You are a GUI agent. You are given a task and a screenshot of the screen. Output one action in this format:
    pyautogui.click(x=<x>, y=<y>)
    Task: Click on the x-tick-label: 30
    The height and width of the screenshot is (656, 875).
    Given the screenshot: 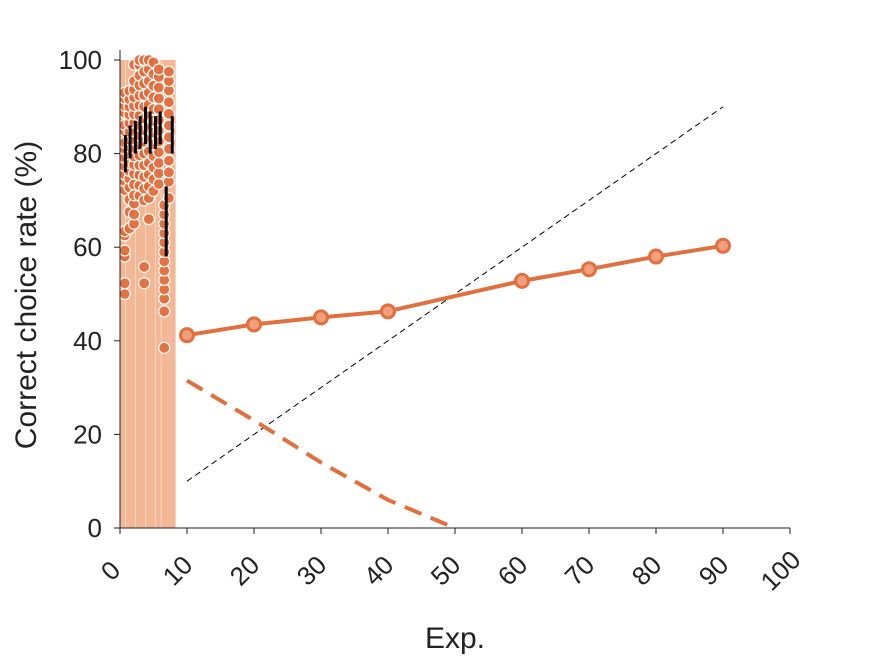 What is the action you would take?
    pyautogui.click(x=312, y=571)
    